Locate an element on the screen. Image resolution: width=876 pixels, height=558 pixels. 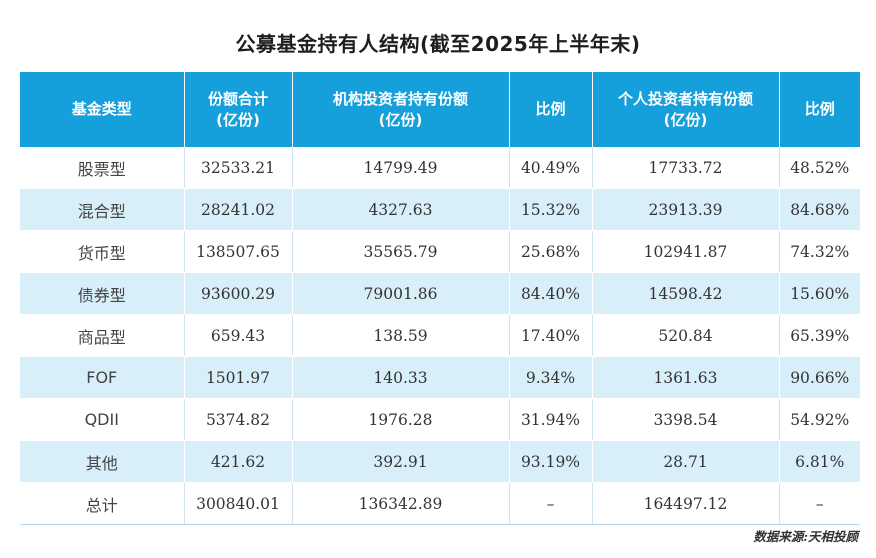
cell-individual-shares: 28.71 is located at coordinates (686, 461).